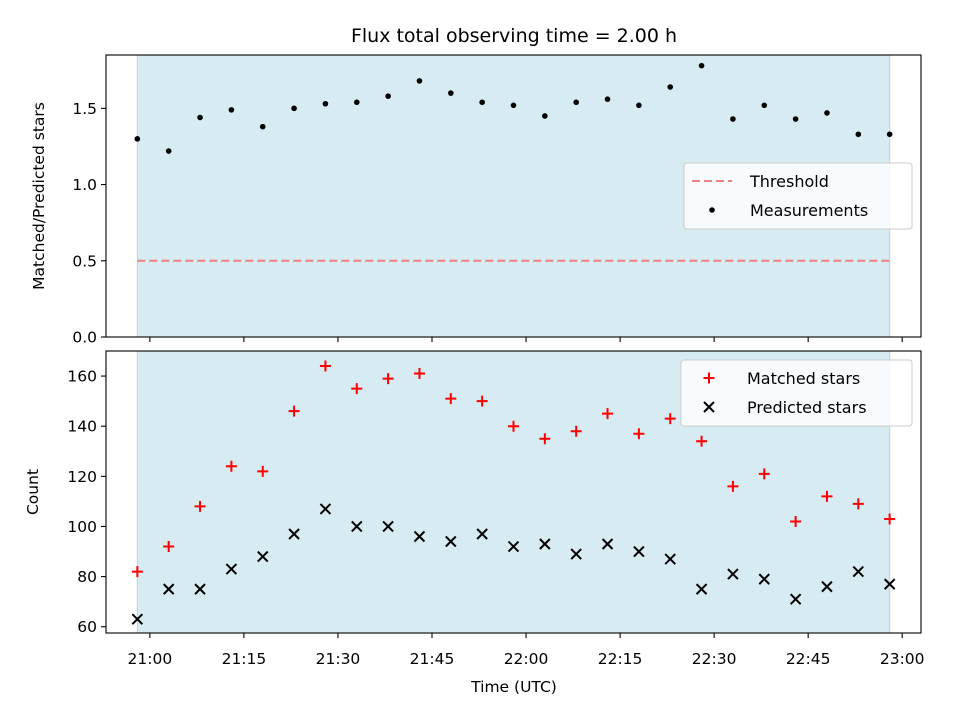  Describe the element at coordinates (809, 210) in the screenshot. I see `legend-label: Measurements` at that location.